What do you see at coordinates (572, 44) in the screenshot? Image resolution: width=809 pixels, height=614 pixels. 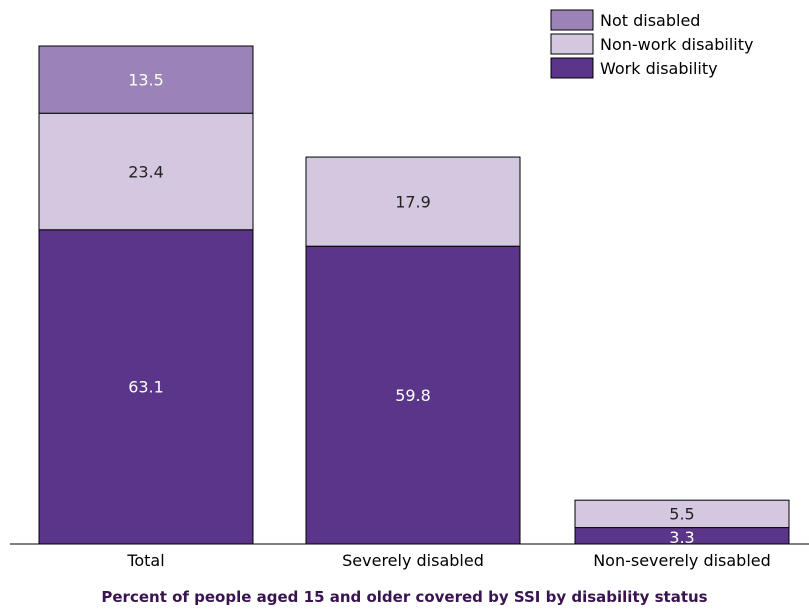 I see `legend-swatch-non-work-disability` at bounding box center [572, 44].